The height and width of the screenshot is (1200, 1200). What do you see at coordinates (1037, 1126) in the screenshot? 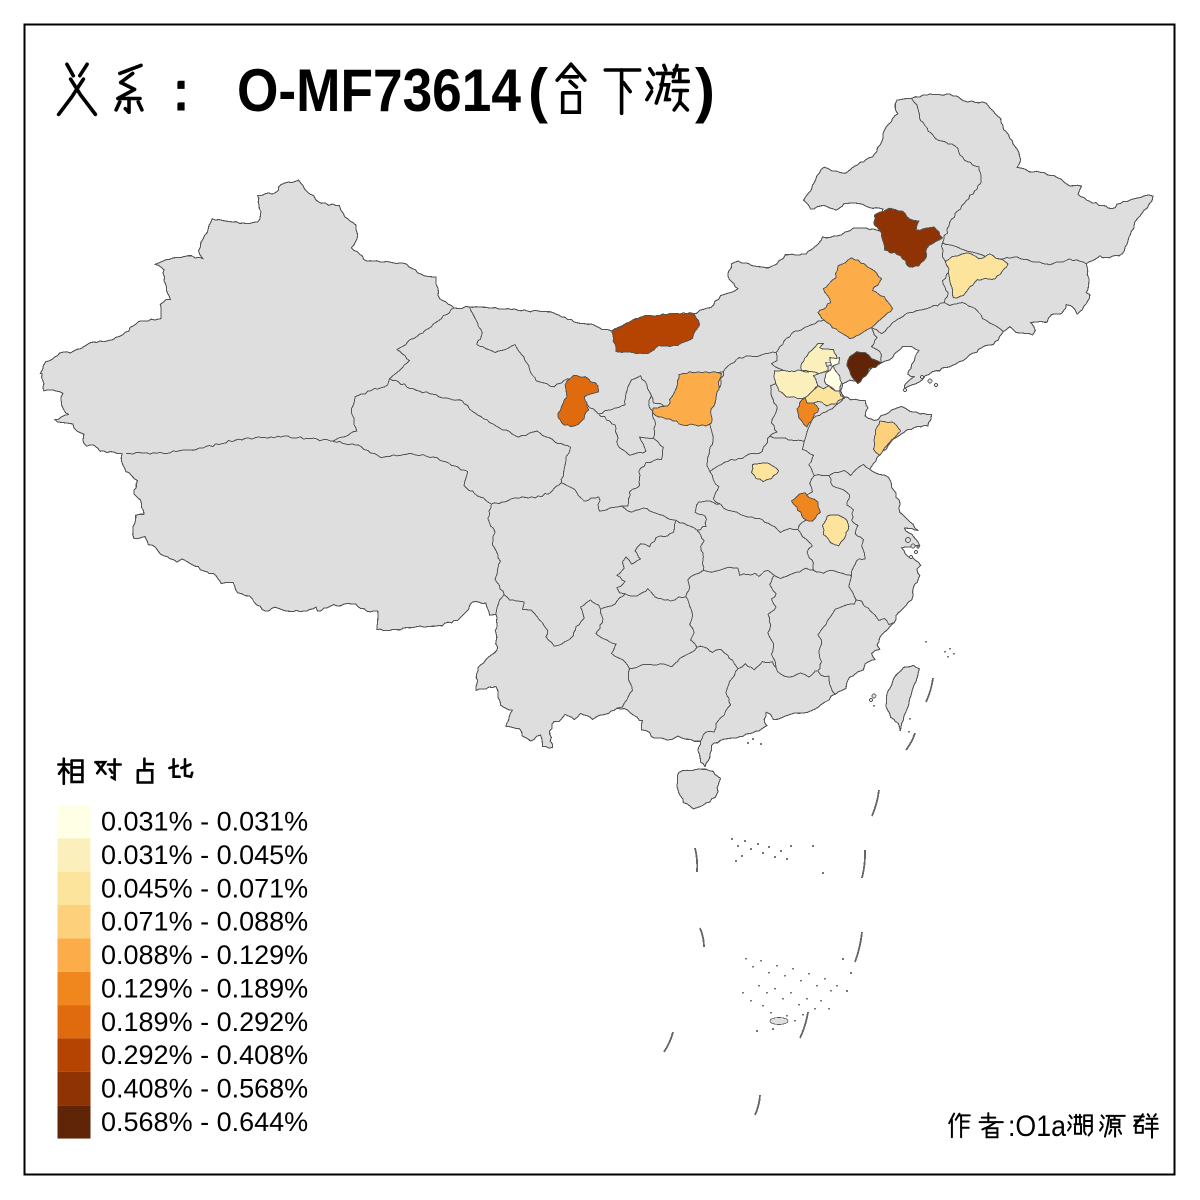
I see `svg-text: :O1a` at bounding box center [1037, 1126].